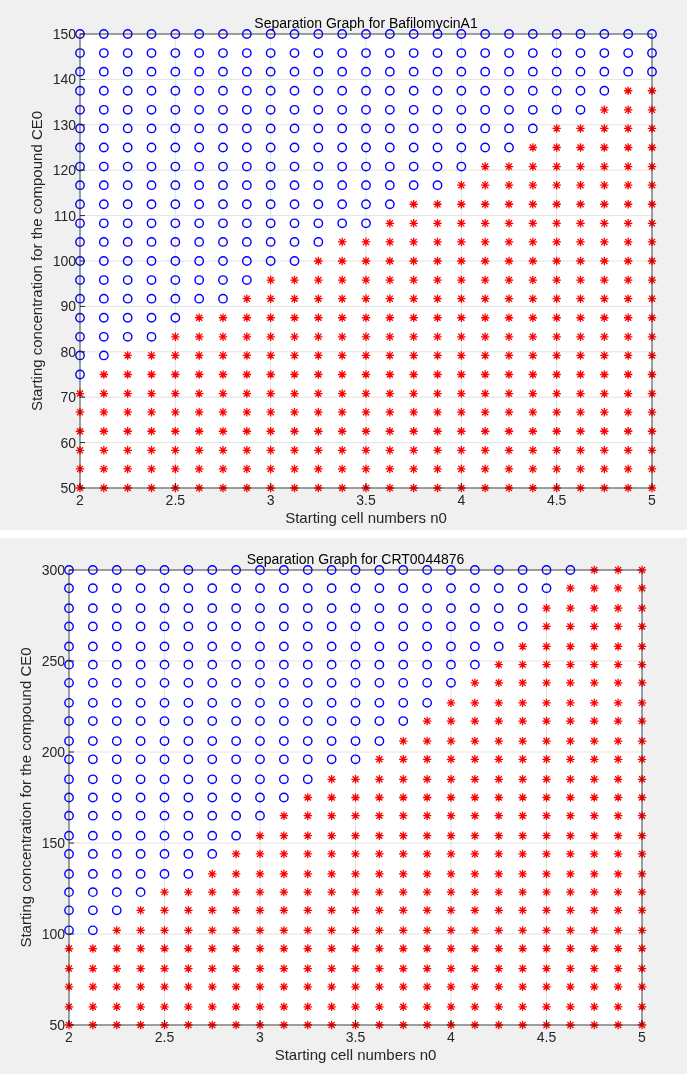  Describe the element at coordinates (366, 23) in the screenshot. I see `chart-title: Separation Graph for BafilomycinA1` at that location.